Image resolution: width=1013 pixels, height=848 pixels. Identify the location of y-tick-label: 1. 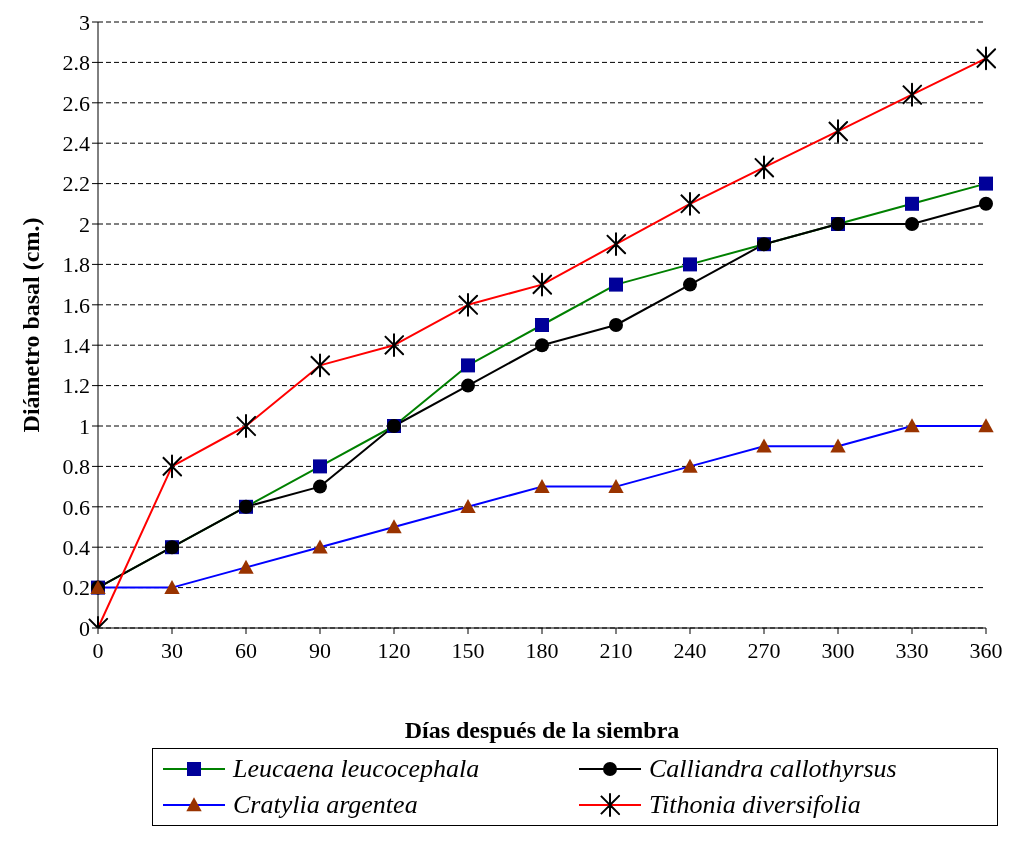
(84, 426).